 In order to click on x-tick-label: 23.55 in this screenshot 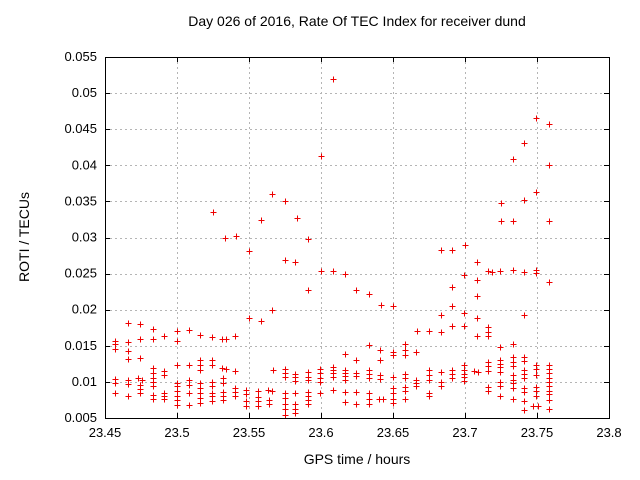, I will do `click(249, 432)`.